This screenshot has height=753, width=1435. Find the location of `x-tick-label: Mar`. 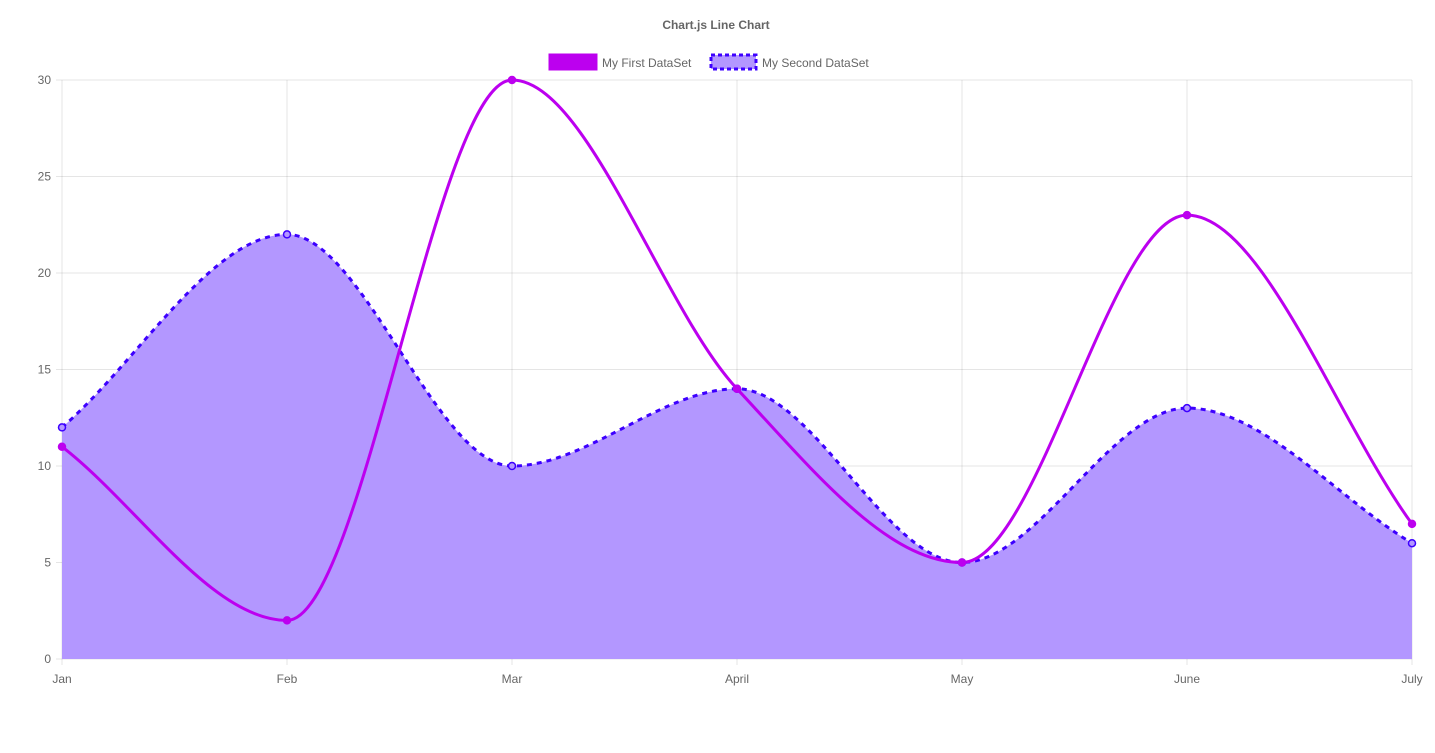

x-tick-label: Mar is located at coordinates (512, 679).